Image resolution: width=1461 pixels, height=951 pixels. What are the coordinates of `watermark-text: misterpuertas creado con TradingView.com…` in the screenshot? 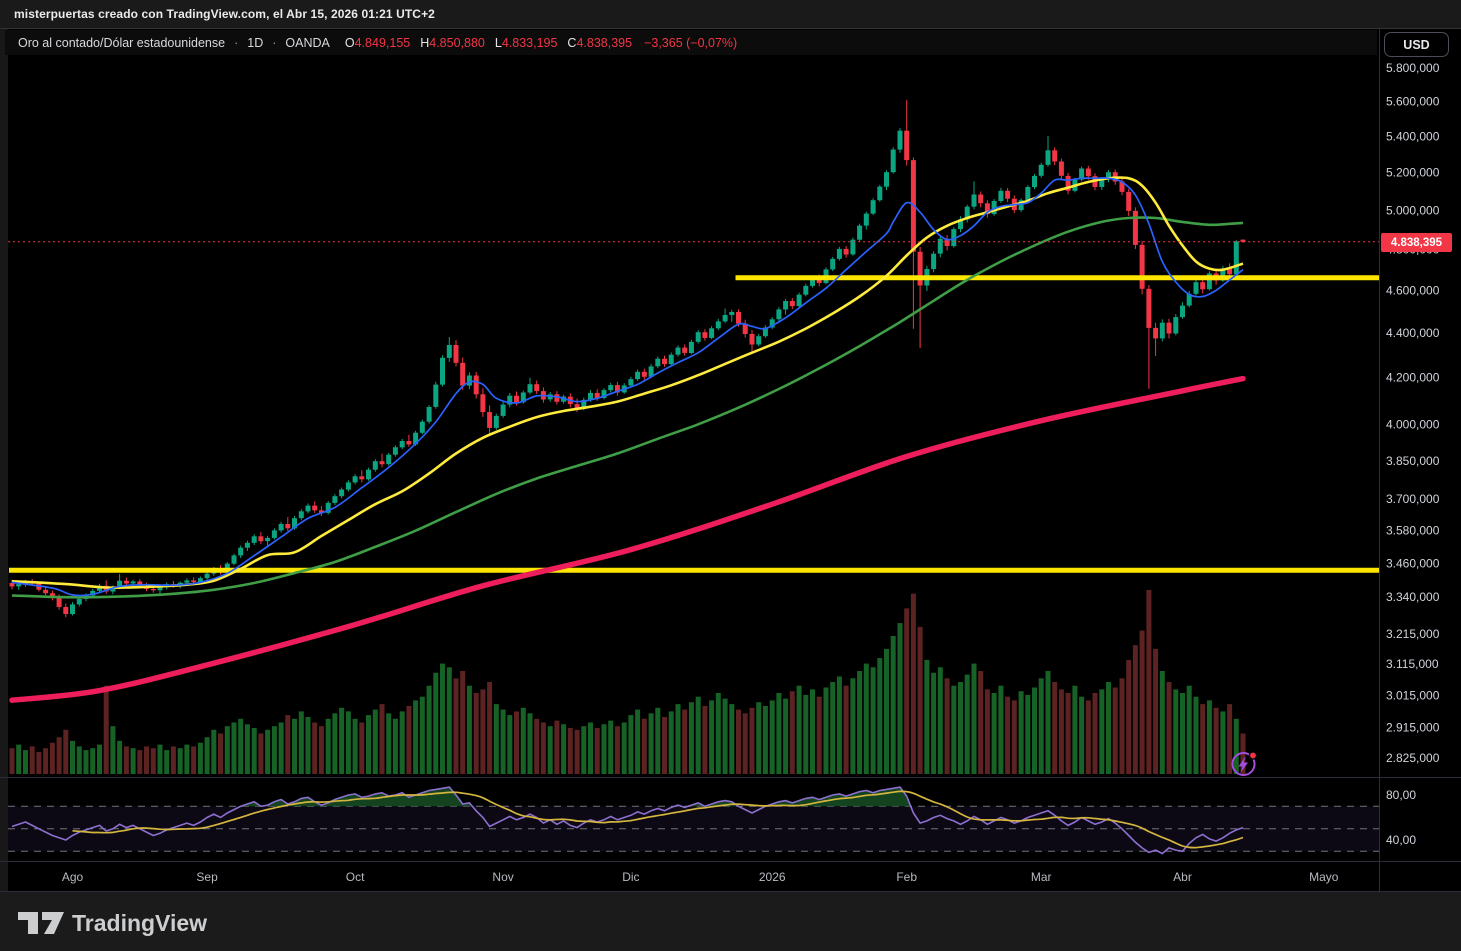 It's located at (224, 14).